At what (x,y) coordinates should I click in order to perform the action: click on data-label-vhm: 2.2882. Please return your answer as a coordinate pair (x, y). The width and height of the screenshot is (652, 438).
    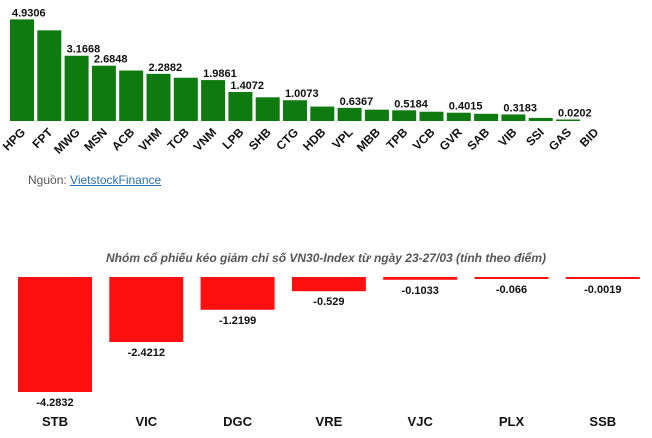
    Looking at the image, I should click on (166, 68).